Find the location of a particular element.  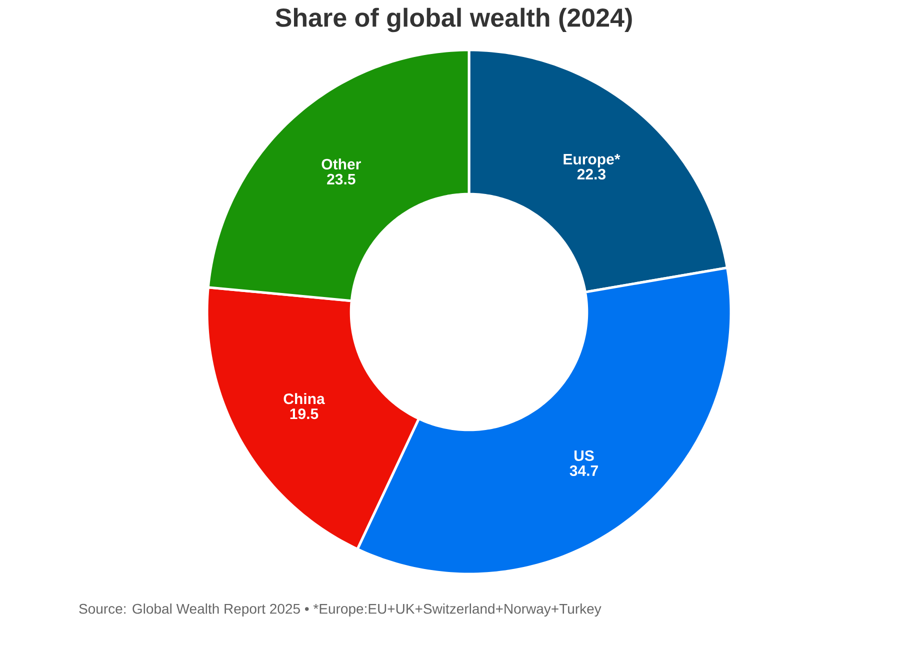

slice-label: Europe* is located at coordinates (592, 161).